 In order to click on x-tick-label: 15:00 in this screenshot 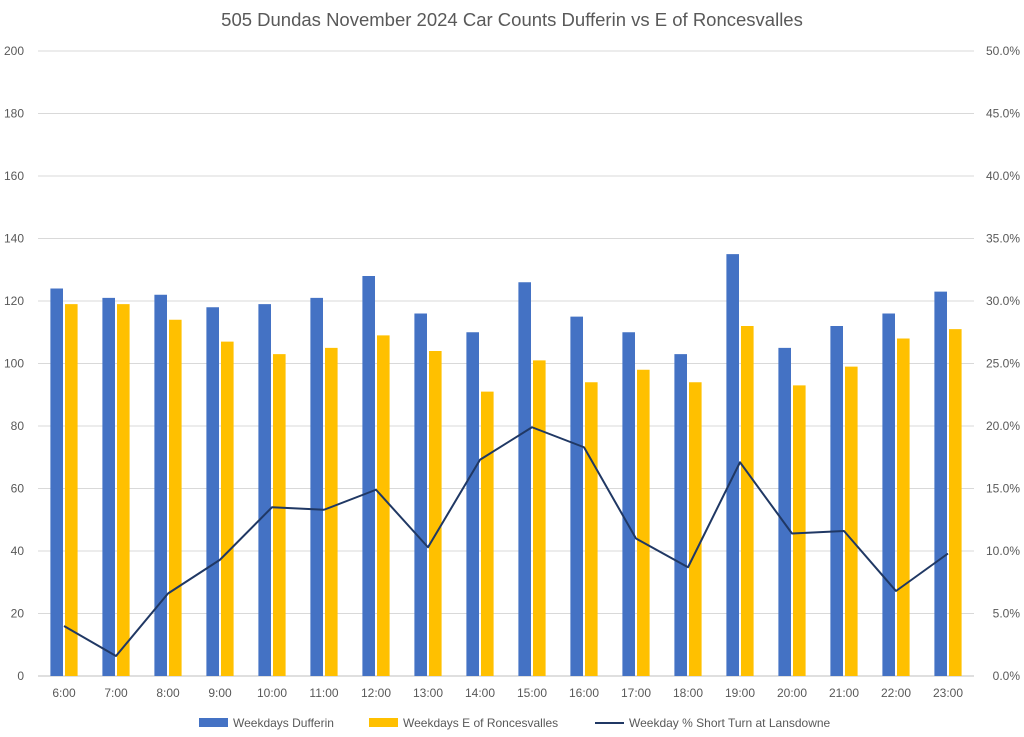, I will do `click(532, 693)`.